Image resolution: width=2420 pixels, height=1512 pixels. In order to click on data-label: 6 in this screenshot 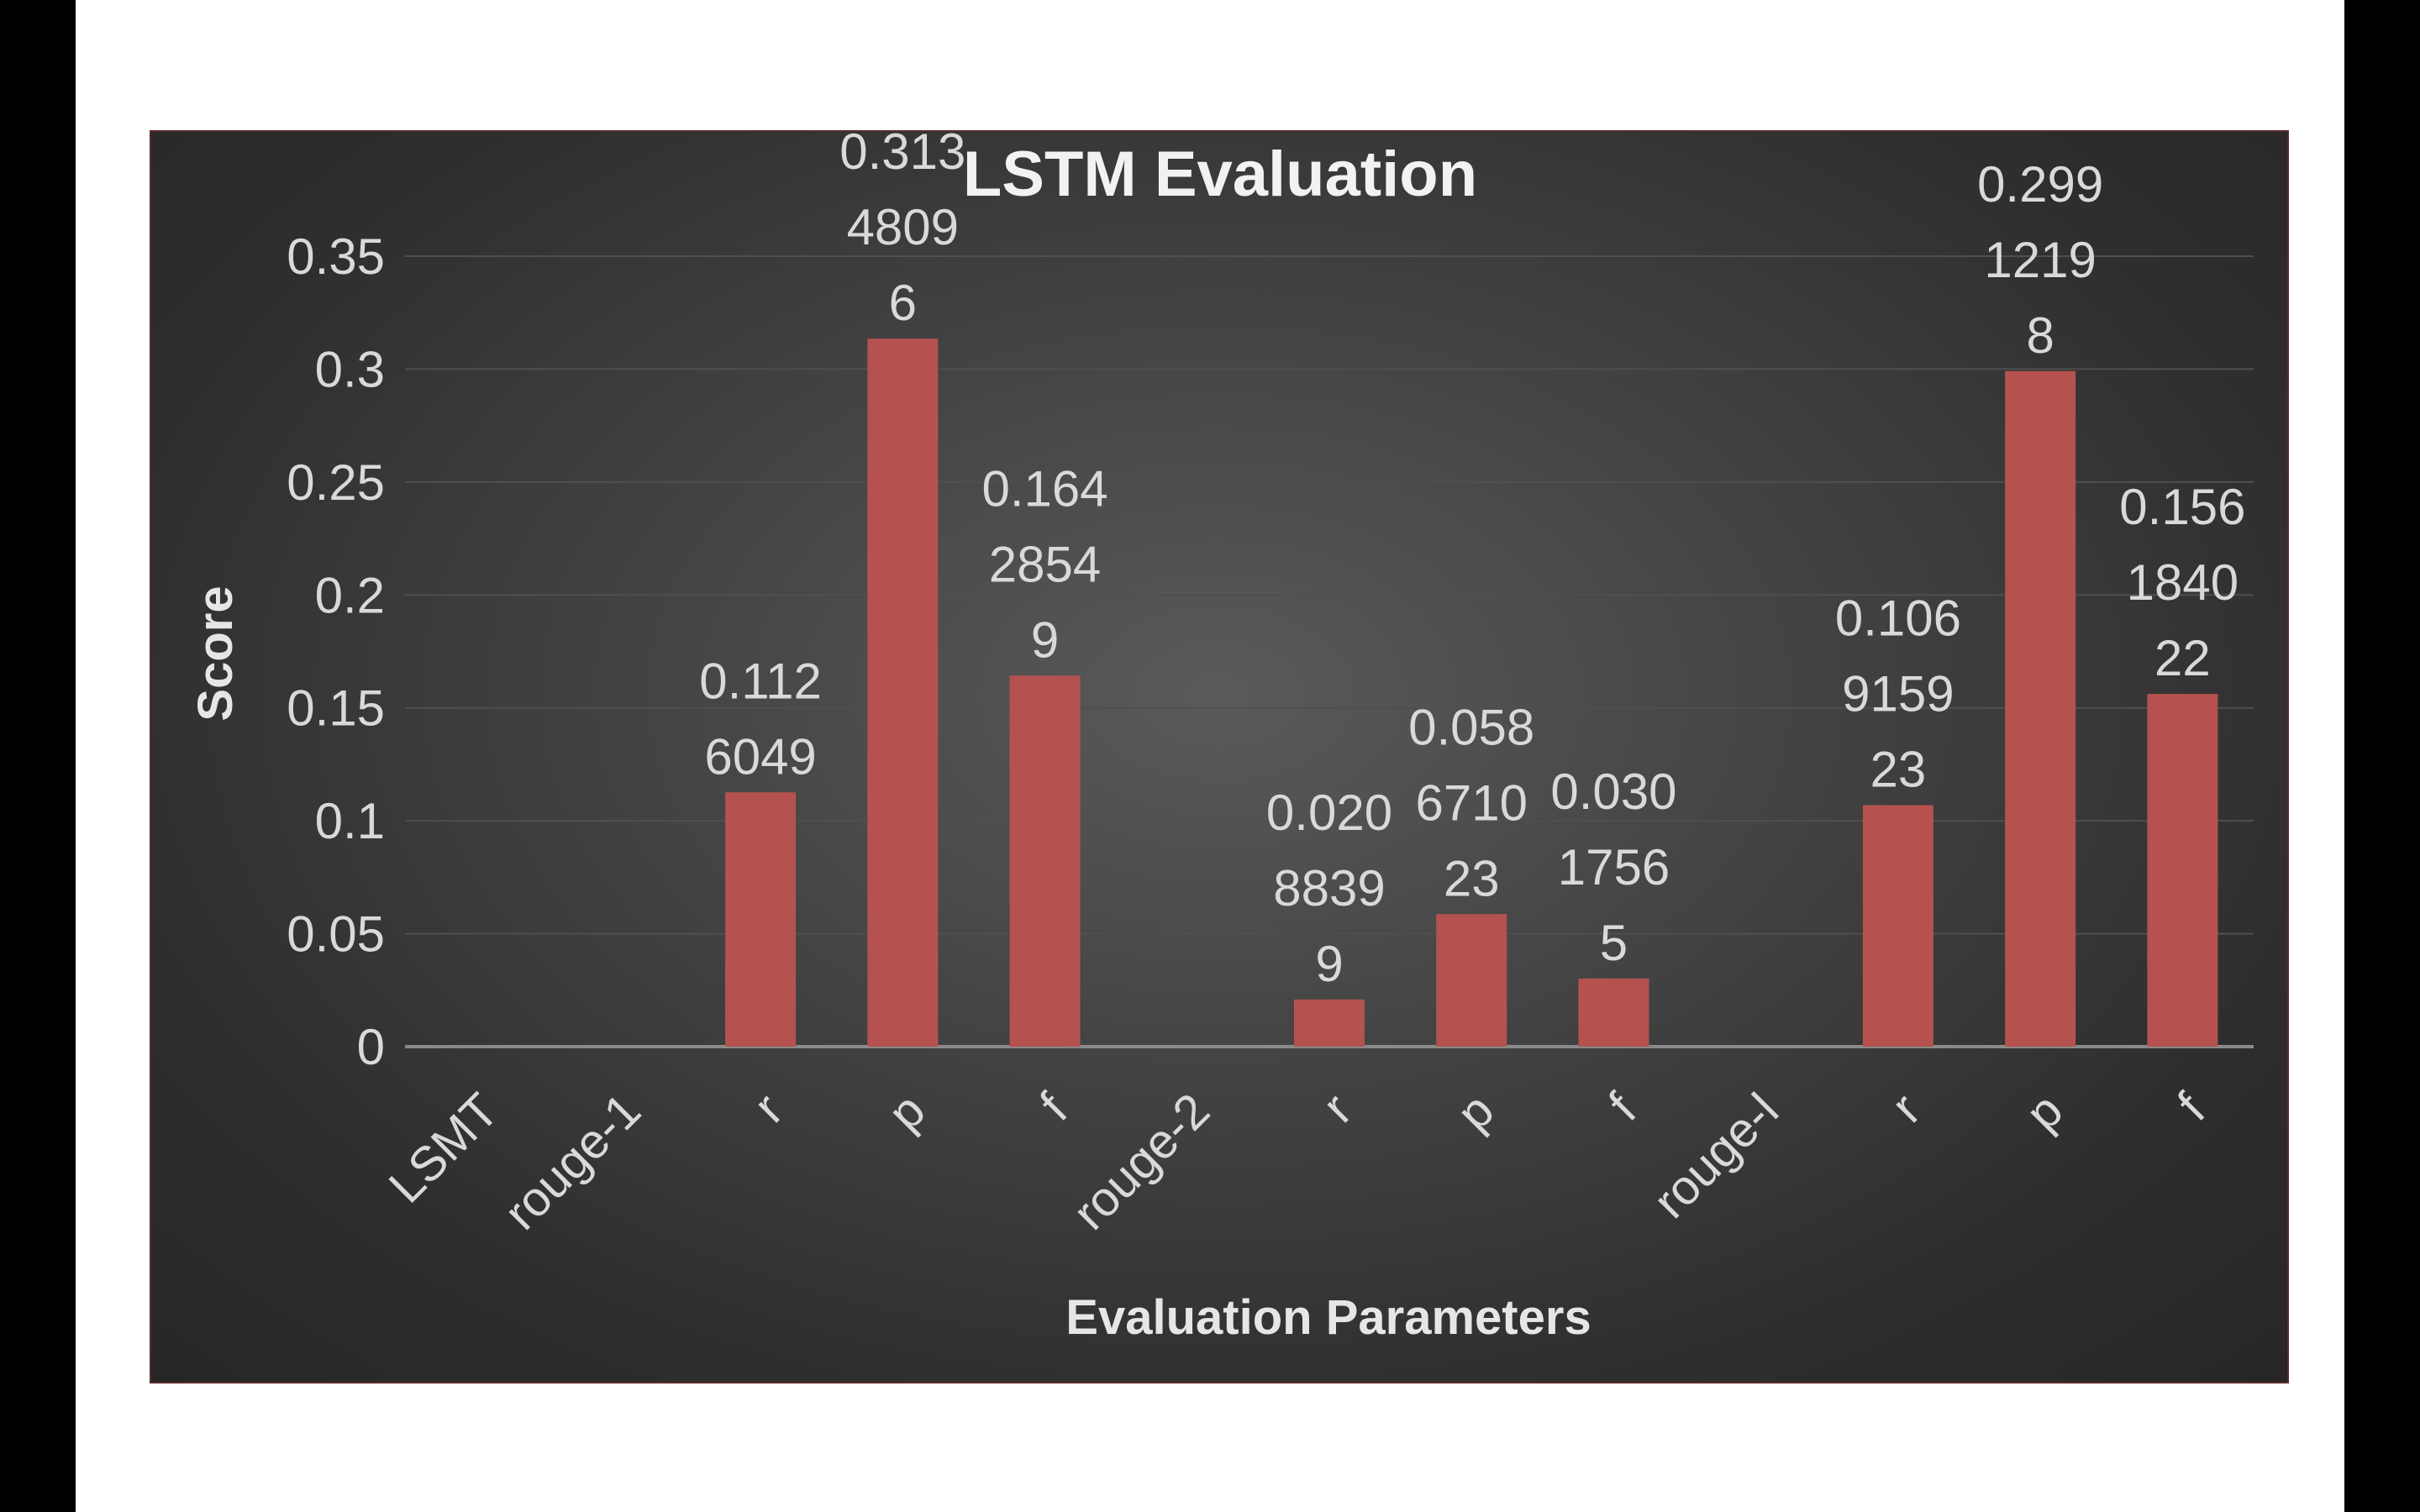, I will do `click(903, 303)`.